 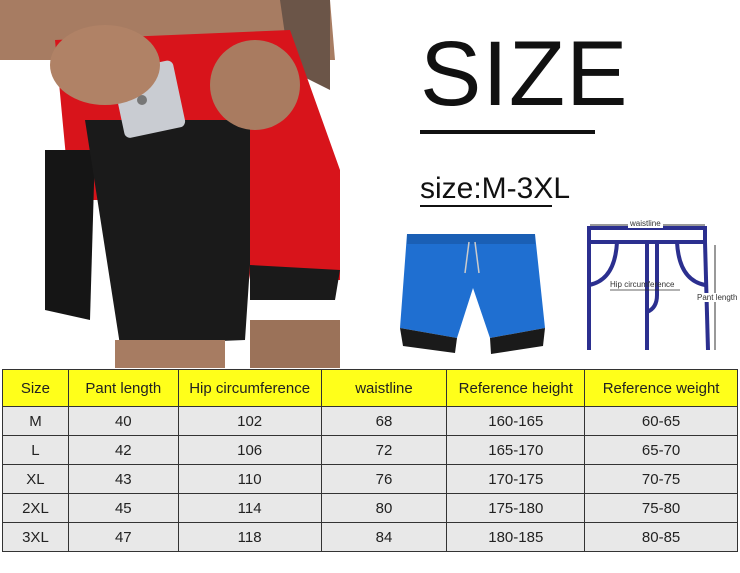 What do you see at coordinates (35, 388) in the screenshot?
I see `column-header: Size` at bounding box center [35, 388].